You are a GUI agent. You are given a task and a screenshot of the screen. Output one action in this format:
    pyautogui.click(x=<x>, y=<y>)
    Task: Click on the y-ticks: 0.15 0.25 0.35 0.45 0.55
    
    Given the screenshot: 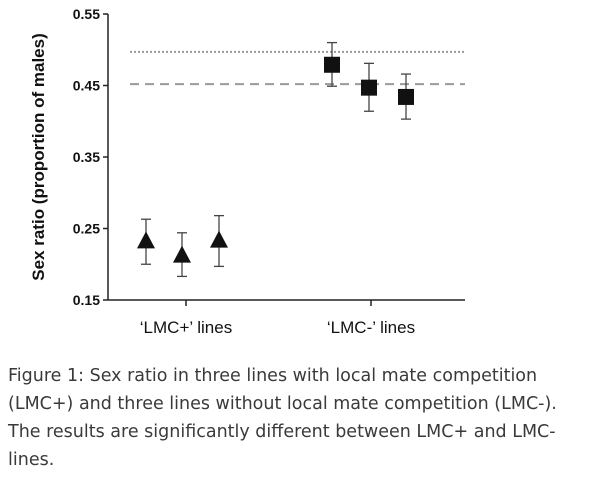 What is the action you would take?
    pyautogui.click(x=90, y=157)
    